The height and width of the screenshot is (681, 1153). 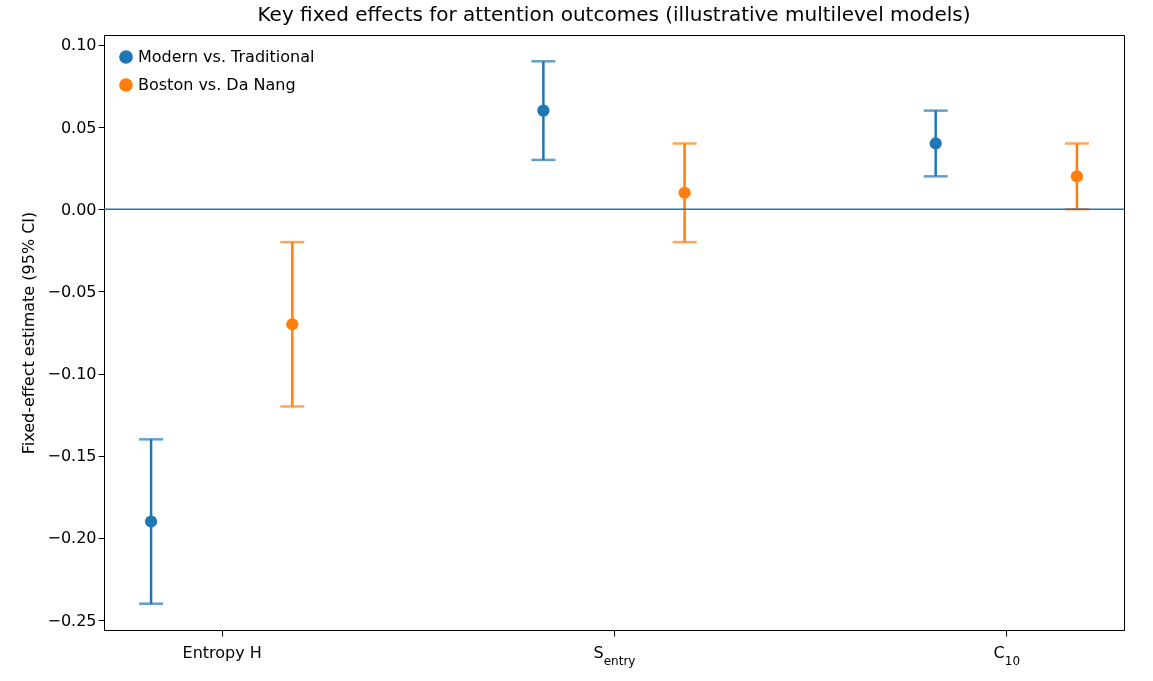 What do you see at coordinates (78, 127) in the screenshot?
I see `y-tick-label: 0.05` at bounding box center [78, 127].